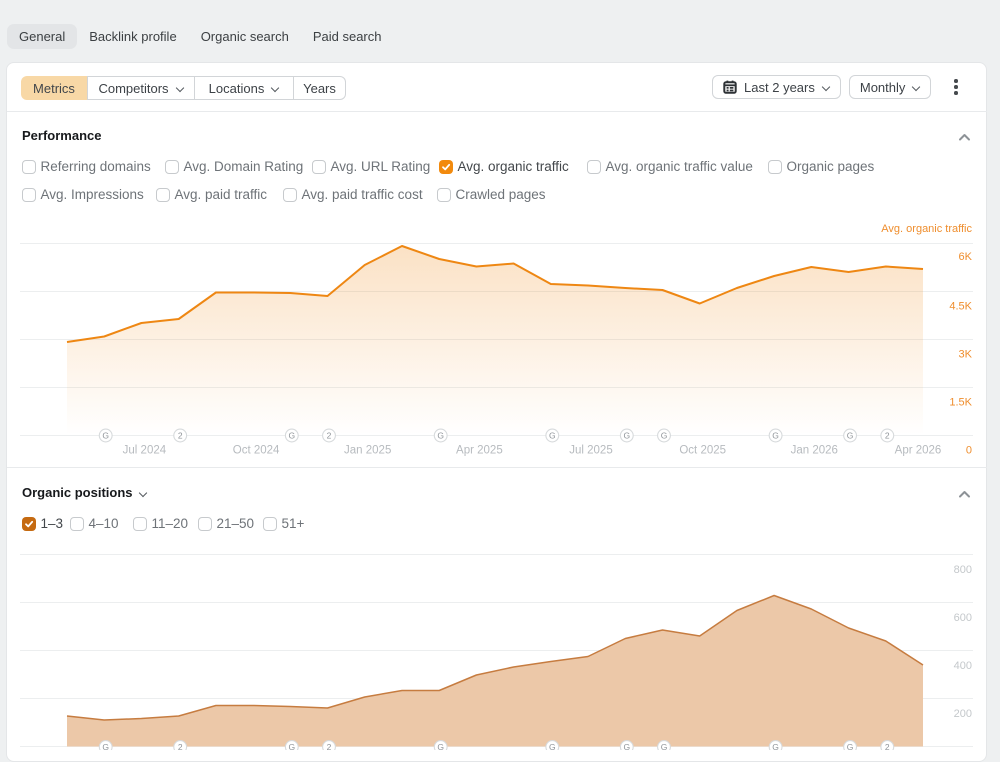  What do you see at coordinates (814, 451) in the screenshot?
I see `svg-text: Jan 2026` at bounding box center [814, 451].